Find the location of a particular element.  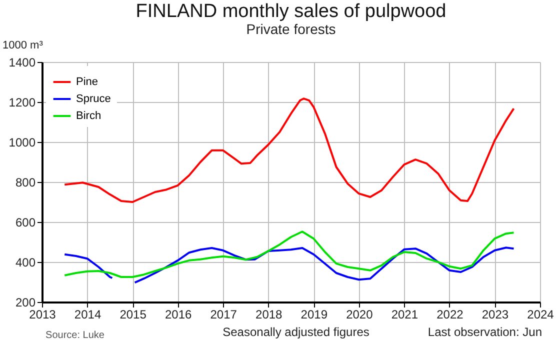

y-tick-label: 1000 is located at coordinates (22, 143).